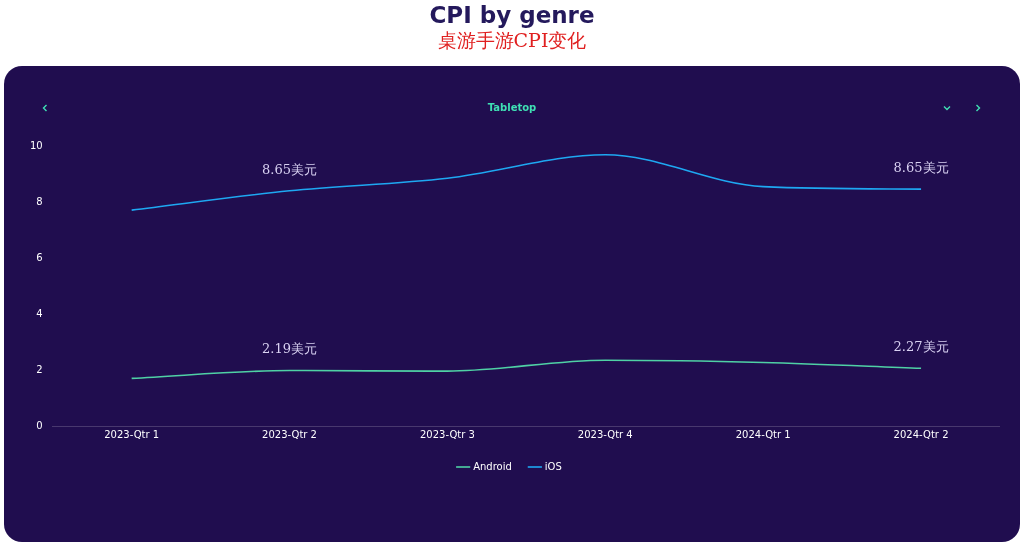 This screenshot has height=548, width=1024. I want to click on y-tick-label: 10, so click(36, 145).